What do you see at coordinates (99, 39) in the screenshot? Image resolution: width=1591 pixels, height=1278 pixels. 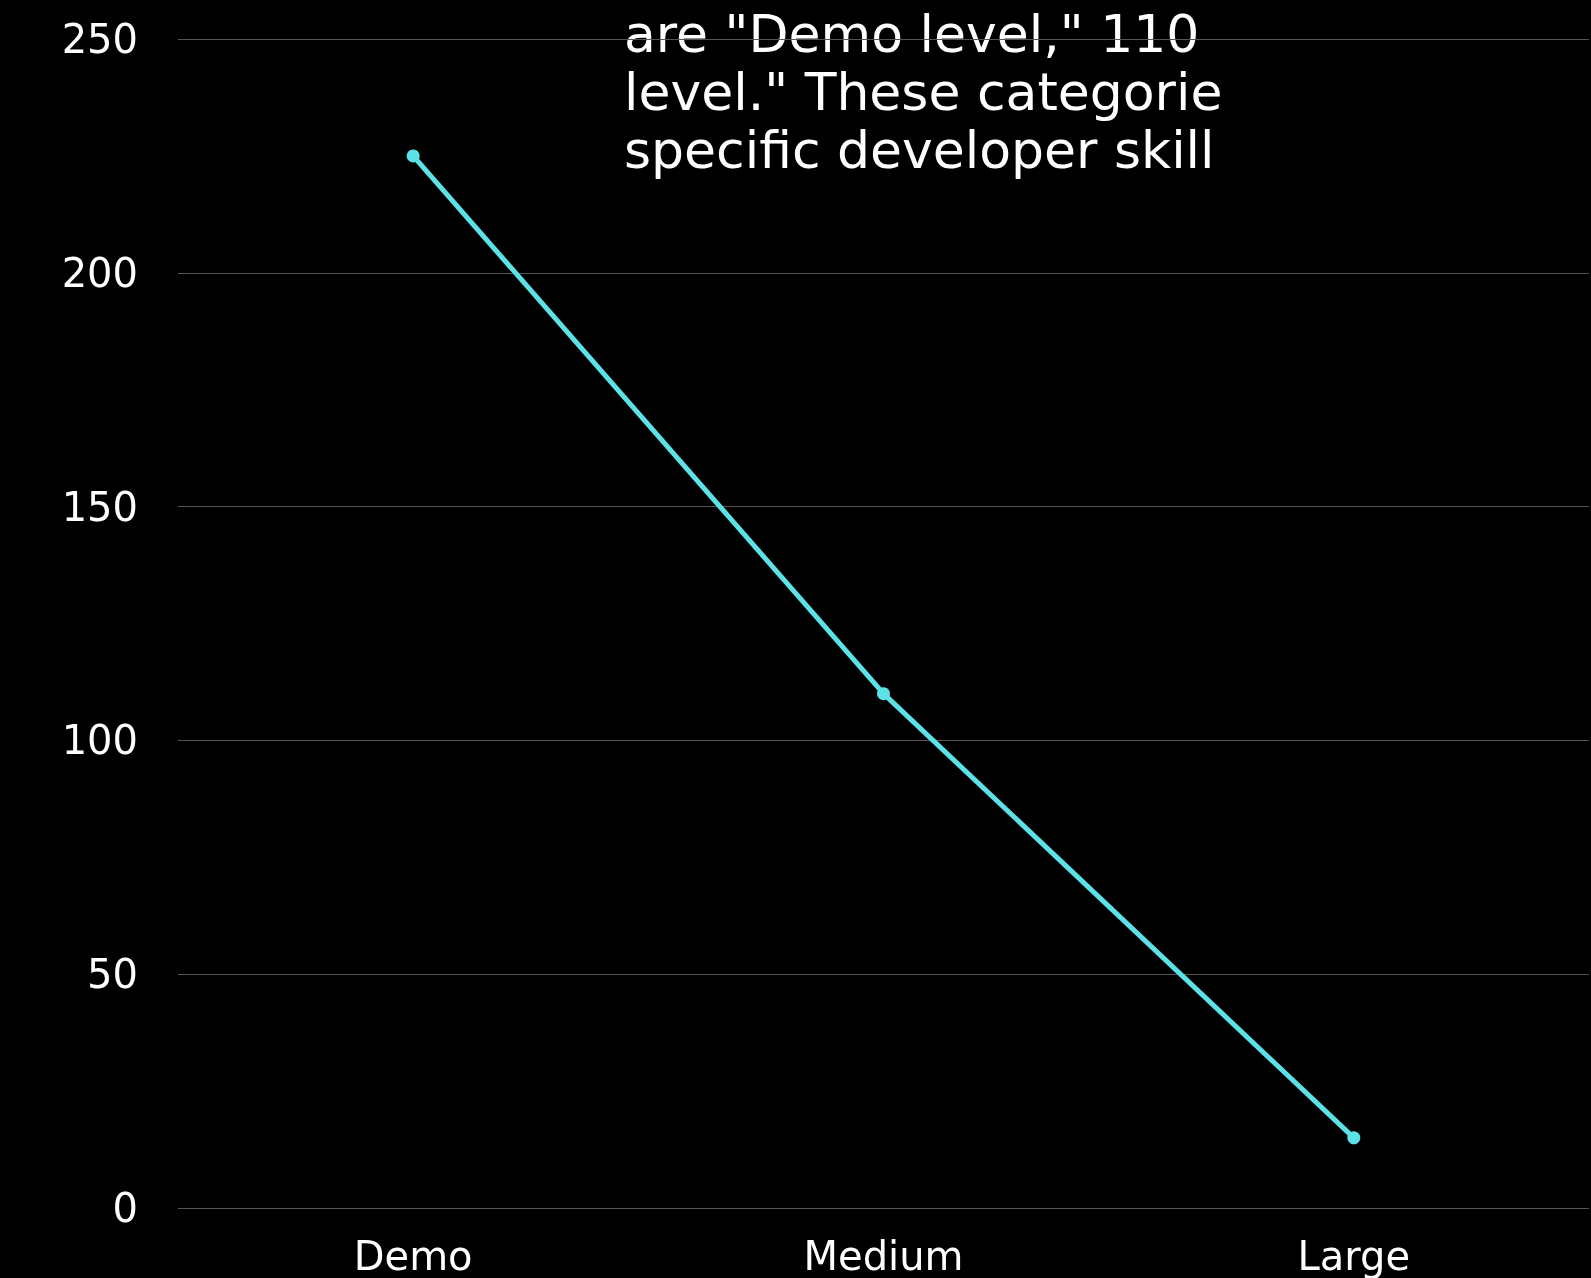 I see `y-tick-label: 250` at bounding box center [99, 39].